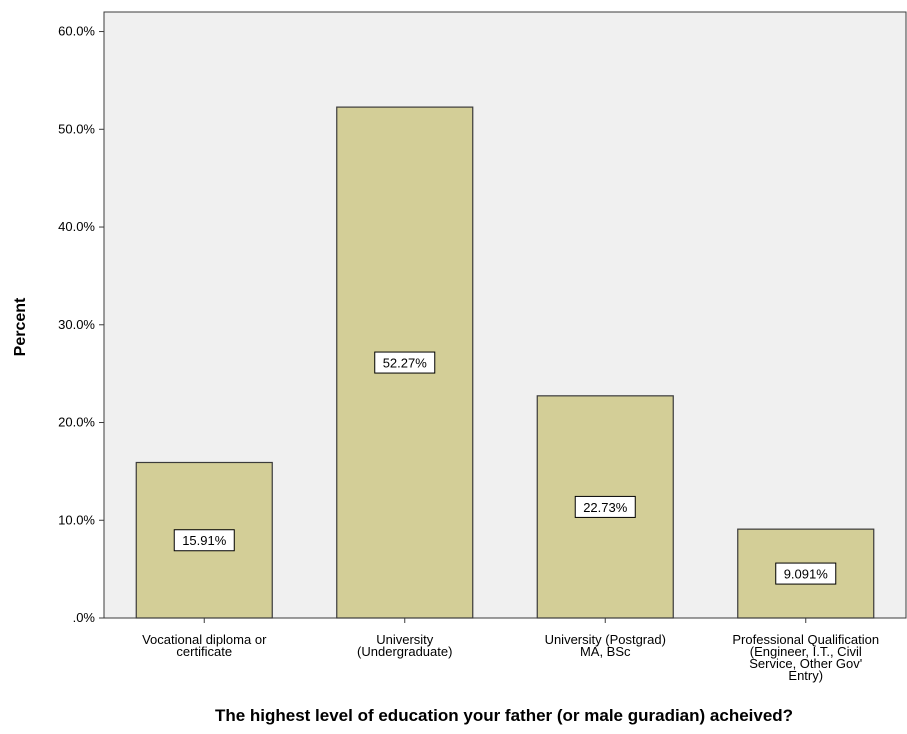  I want to click on x-tick-label-line: Entry), so click(805, 675).